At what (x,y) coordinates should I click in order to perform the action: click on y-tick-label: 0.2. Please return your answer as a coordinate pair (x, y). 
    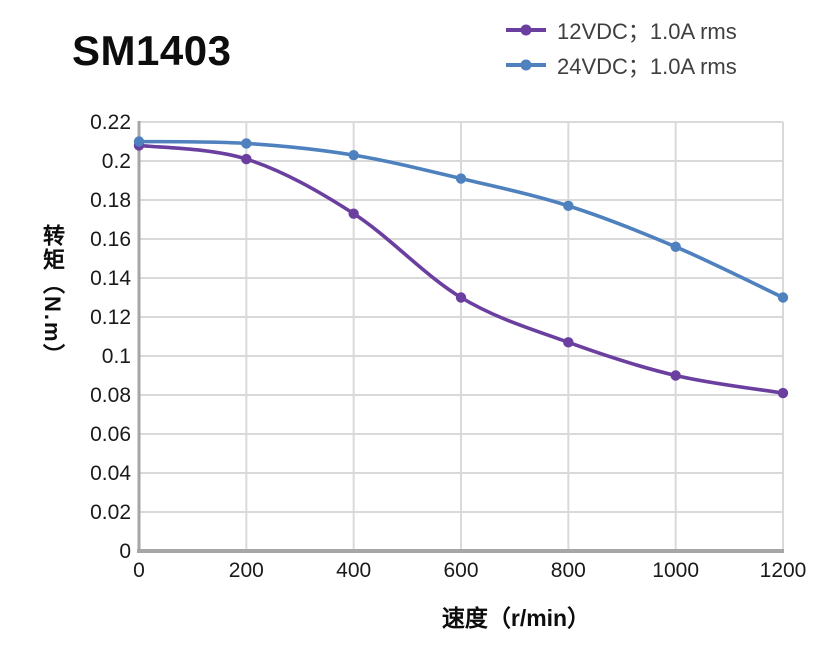
    Looking at the image, I should click on (116, 161).